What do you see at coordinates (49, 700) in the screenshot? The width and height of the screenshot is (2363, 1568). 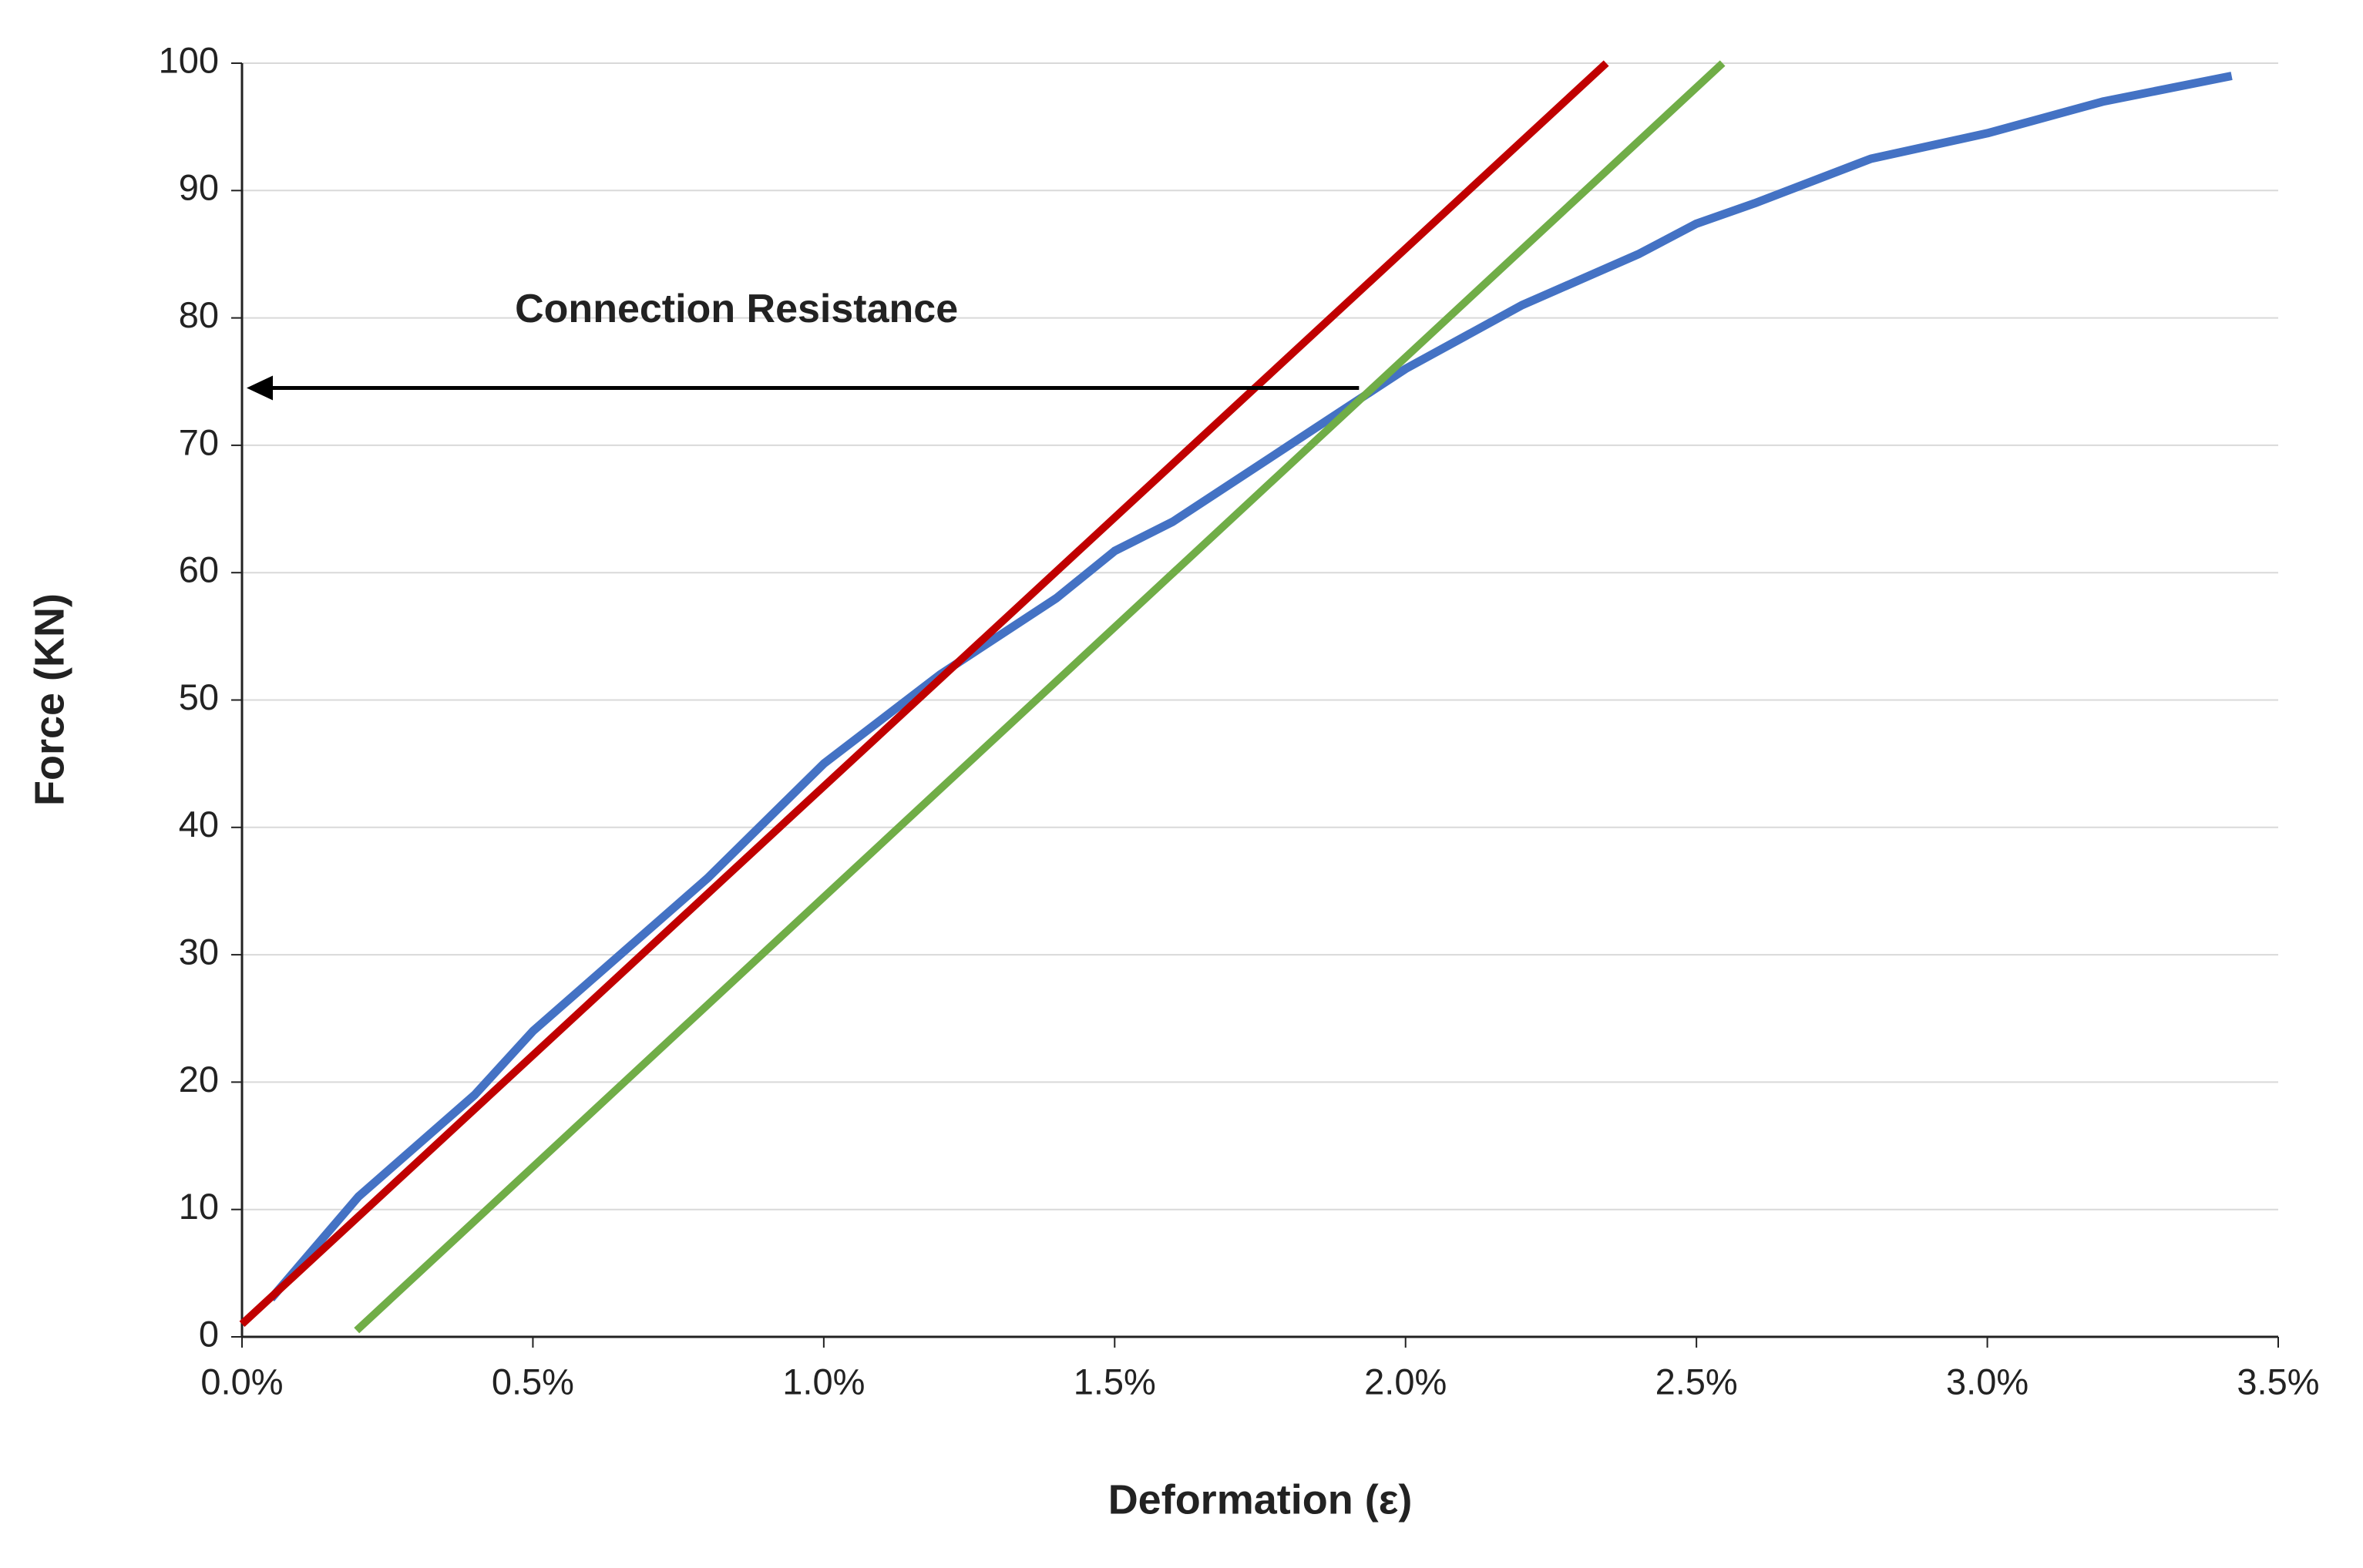 I see `y-axis-title: Force (KN)` at bounding box center [49, 700].